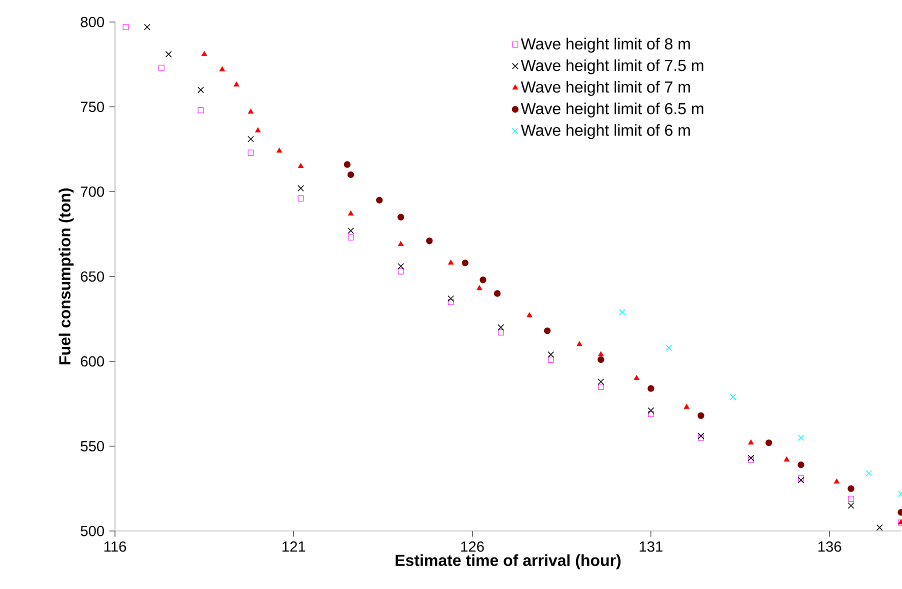 Image resolution: width=902 pixels, height=589 pixels. Describe the element at coordinates (92, 107) in the screenshot. I see `y-tick-label: 750` at that location.